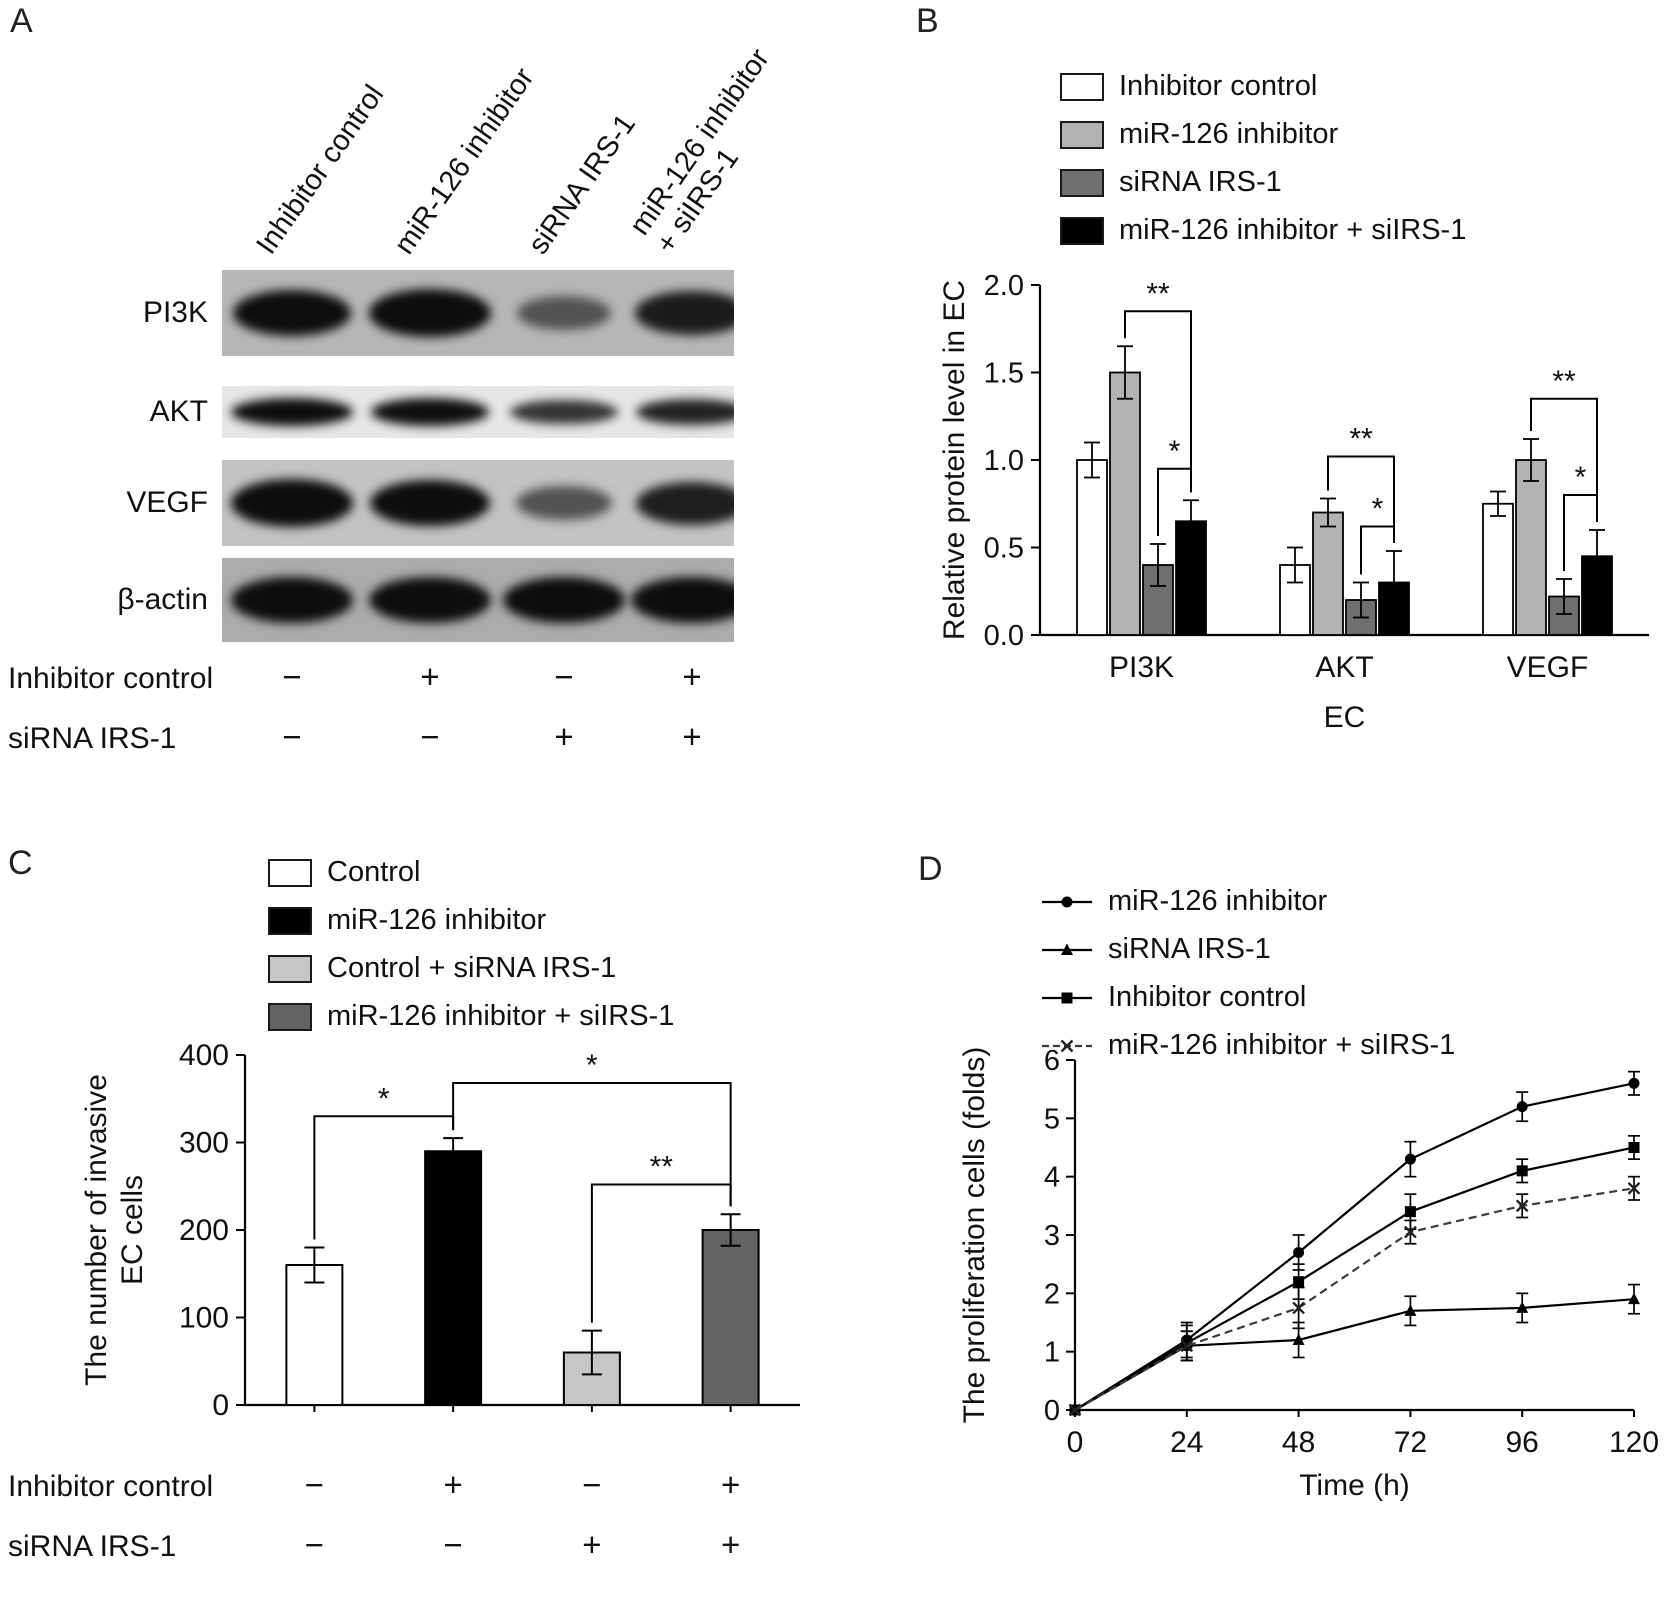 This screenshot has height=1622, width=1679. Describe the element at coordinates (1004, 286) in the screenshot. I see `y-tick-label: 2.0` at that location.